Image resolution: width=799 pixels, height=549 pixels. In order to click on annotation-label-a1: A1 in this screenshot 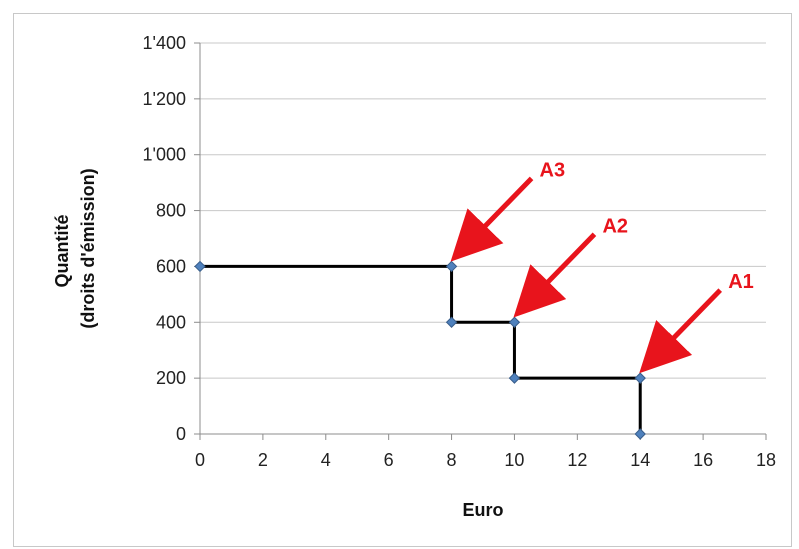, I will do `click(741, 282)`.